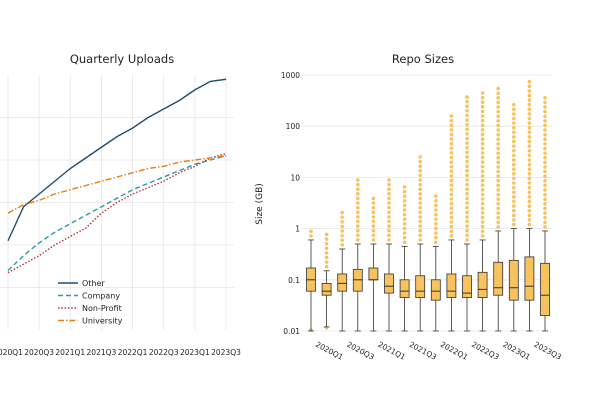 Image resolution: width=600 pixels, height=400 pixels. Describe the element at coordinates (467, 286) in the screenshot. I see `box-body-2022Q3` at that location.